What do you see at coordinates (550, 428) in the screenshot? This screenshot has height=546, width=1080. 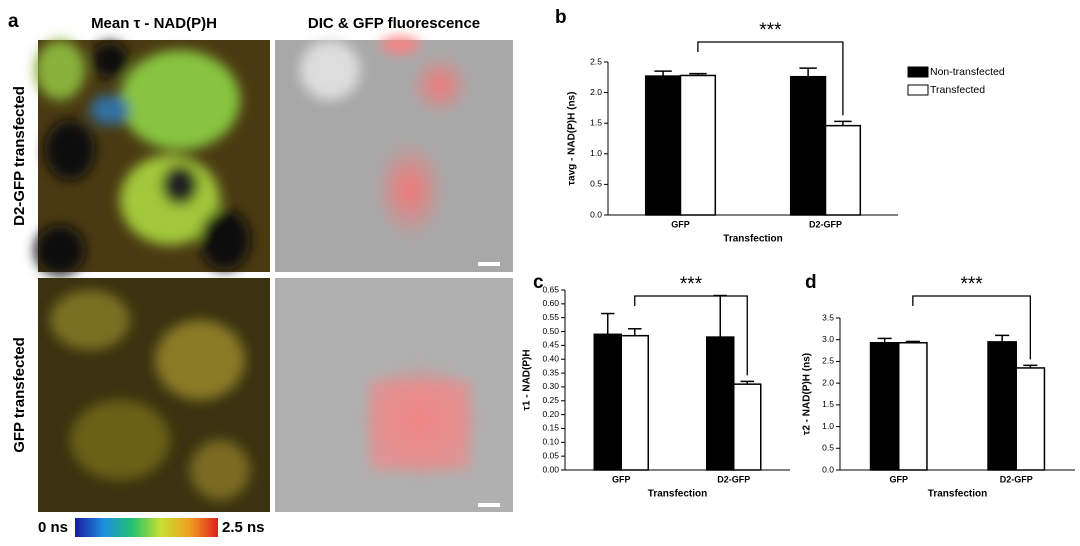 I see `y-tick-label: 0.15` at bounding box center [550, 428].